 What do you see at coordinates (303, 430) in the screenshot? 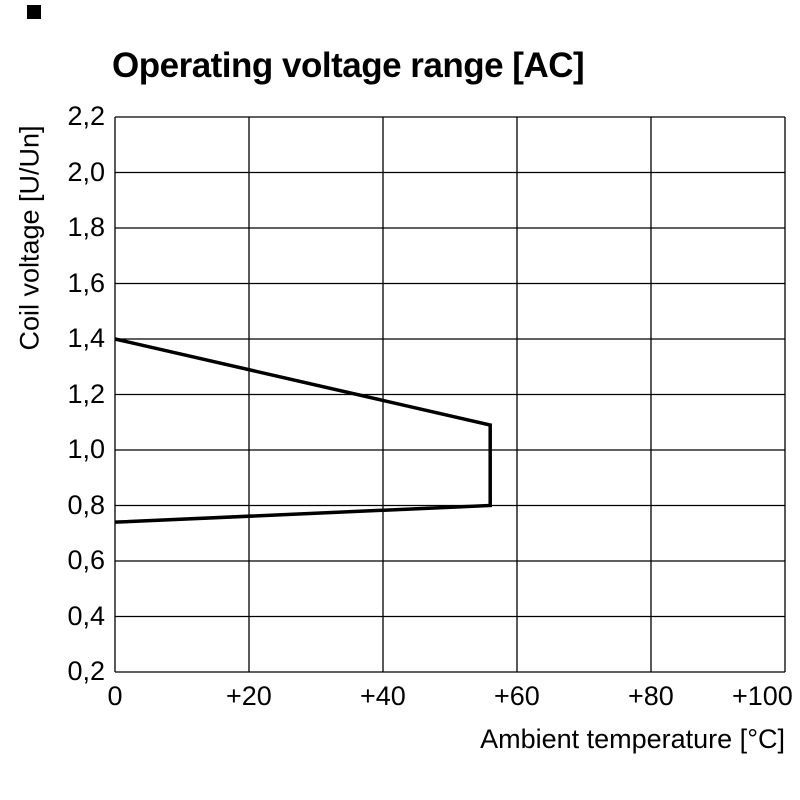
I see `operating-voltage-range-boundary-line` at bounding box center [303, 430].